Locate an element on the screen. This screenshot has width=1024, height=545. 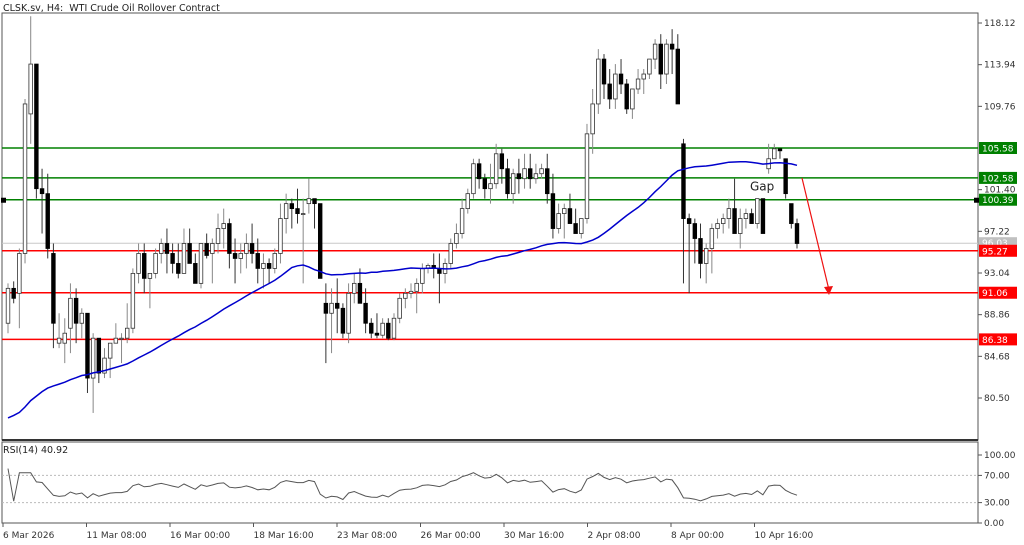
svg-text: 96.03 is located at coordinates (995, 244).